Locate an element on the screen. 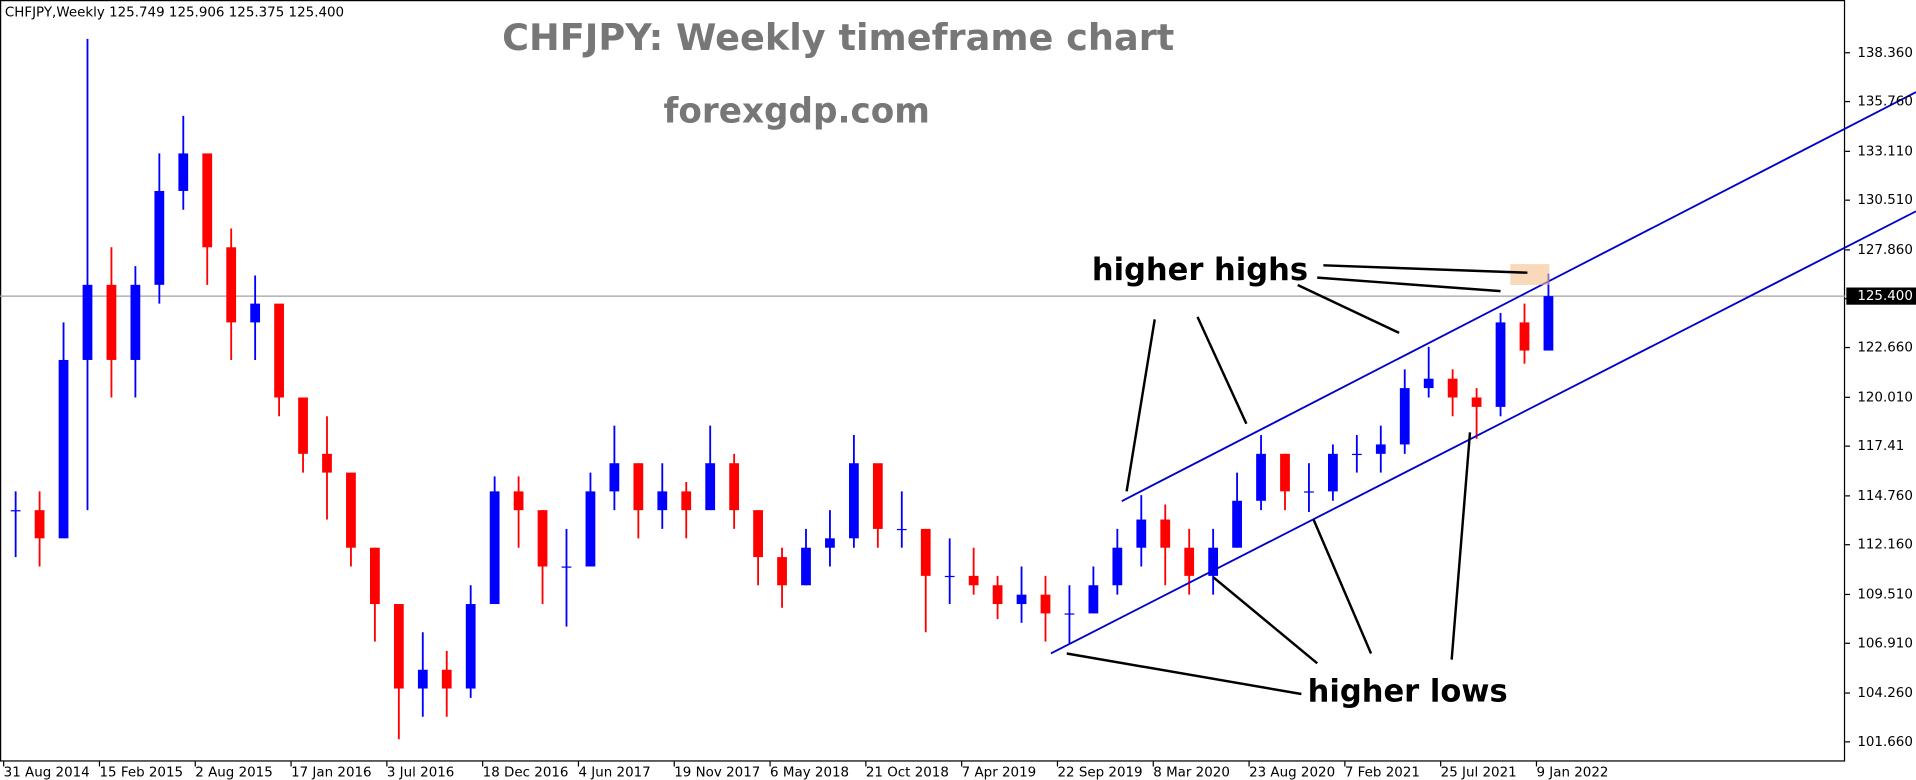 This screenshot has width=1916, height=780. y-tick-label: 106.910 is located at coordinates (1885, 643).